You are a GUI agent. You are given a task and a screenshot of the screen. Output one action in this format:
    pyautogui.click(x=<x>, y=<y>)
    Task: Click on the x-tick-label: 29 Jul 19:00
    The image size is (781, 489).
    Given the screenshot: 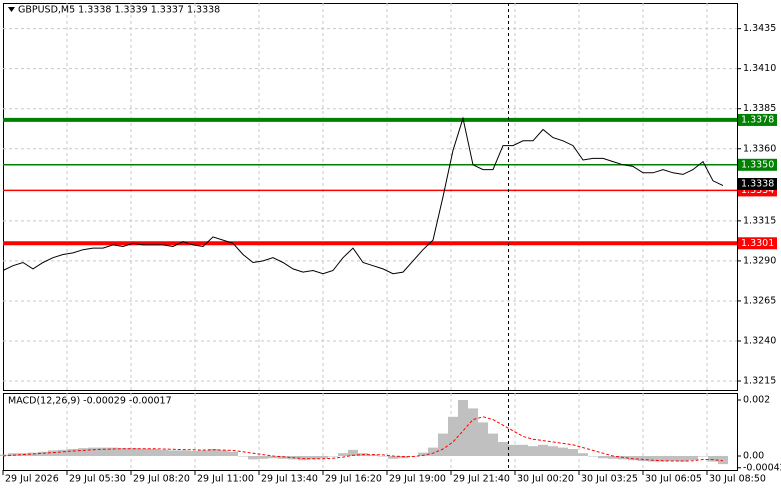 What is the action you would take?
    pyautogui.click(x=417, y=479)
    